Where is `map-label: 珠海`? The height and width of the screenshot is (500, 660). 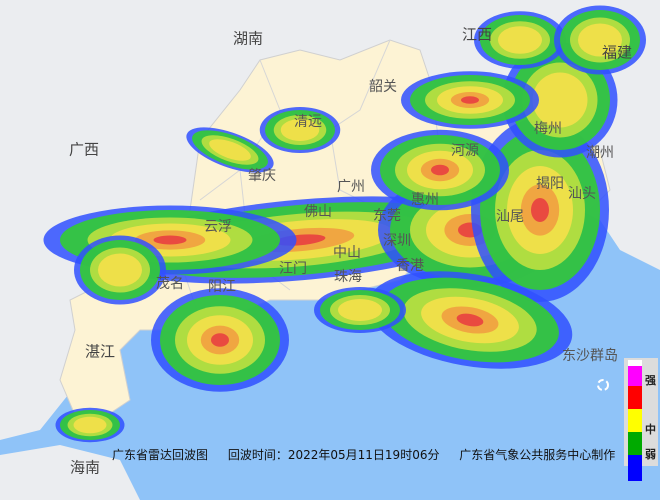 map-label: 珠海 is located at coordinates (348, 277).